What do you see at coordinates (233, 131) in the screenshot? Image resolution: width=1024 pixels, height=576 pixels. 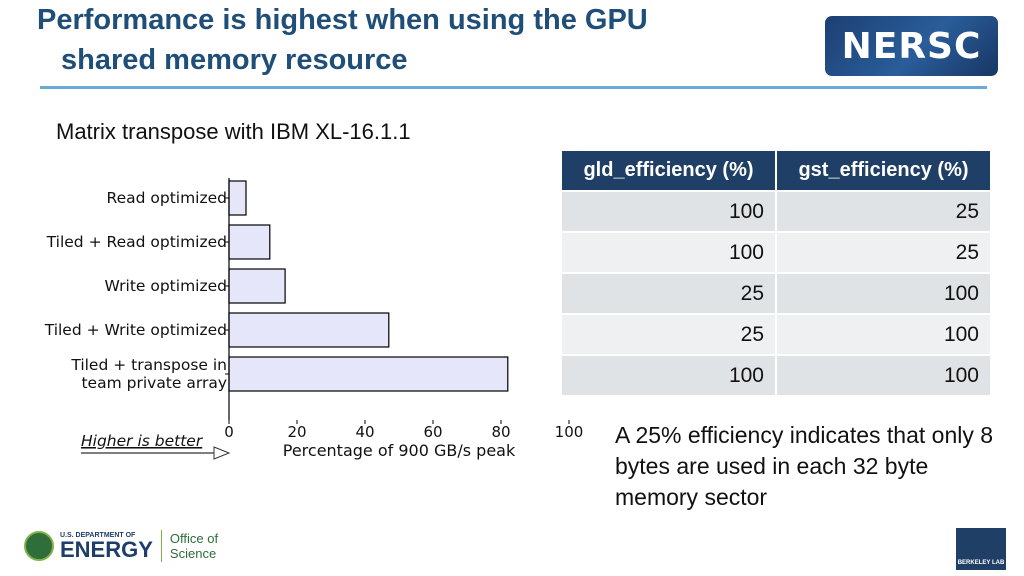 I see `chart-subtitle: Matrix transpose with IBM XL-16.1.1` at bounding box center [233, 131].